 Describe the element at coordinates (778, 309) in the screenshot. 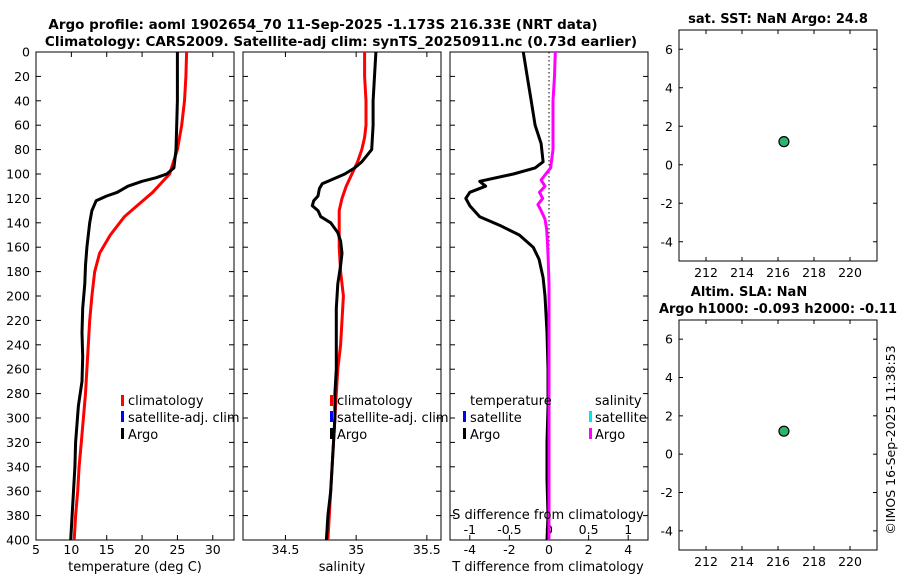

I see `sla-subtitle: Argo h1000: -0.093 h2000: -0.11` at that location.